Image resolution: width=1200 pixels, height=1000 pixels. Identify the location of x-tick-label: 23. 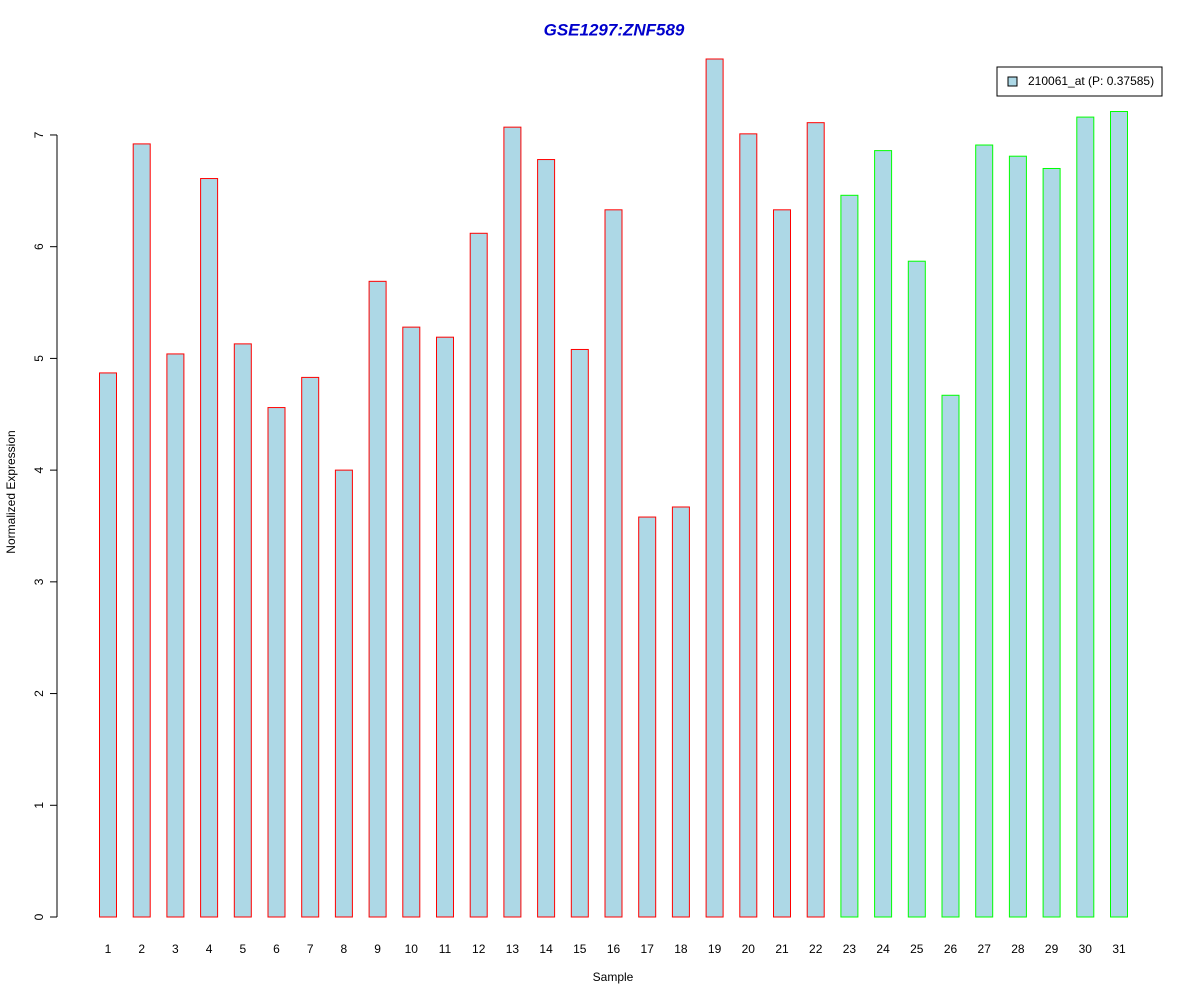
(850, 949).